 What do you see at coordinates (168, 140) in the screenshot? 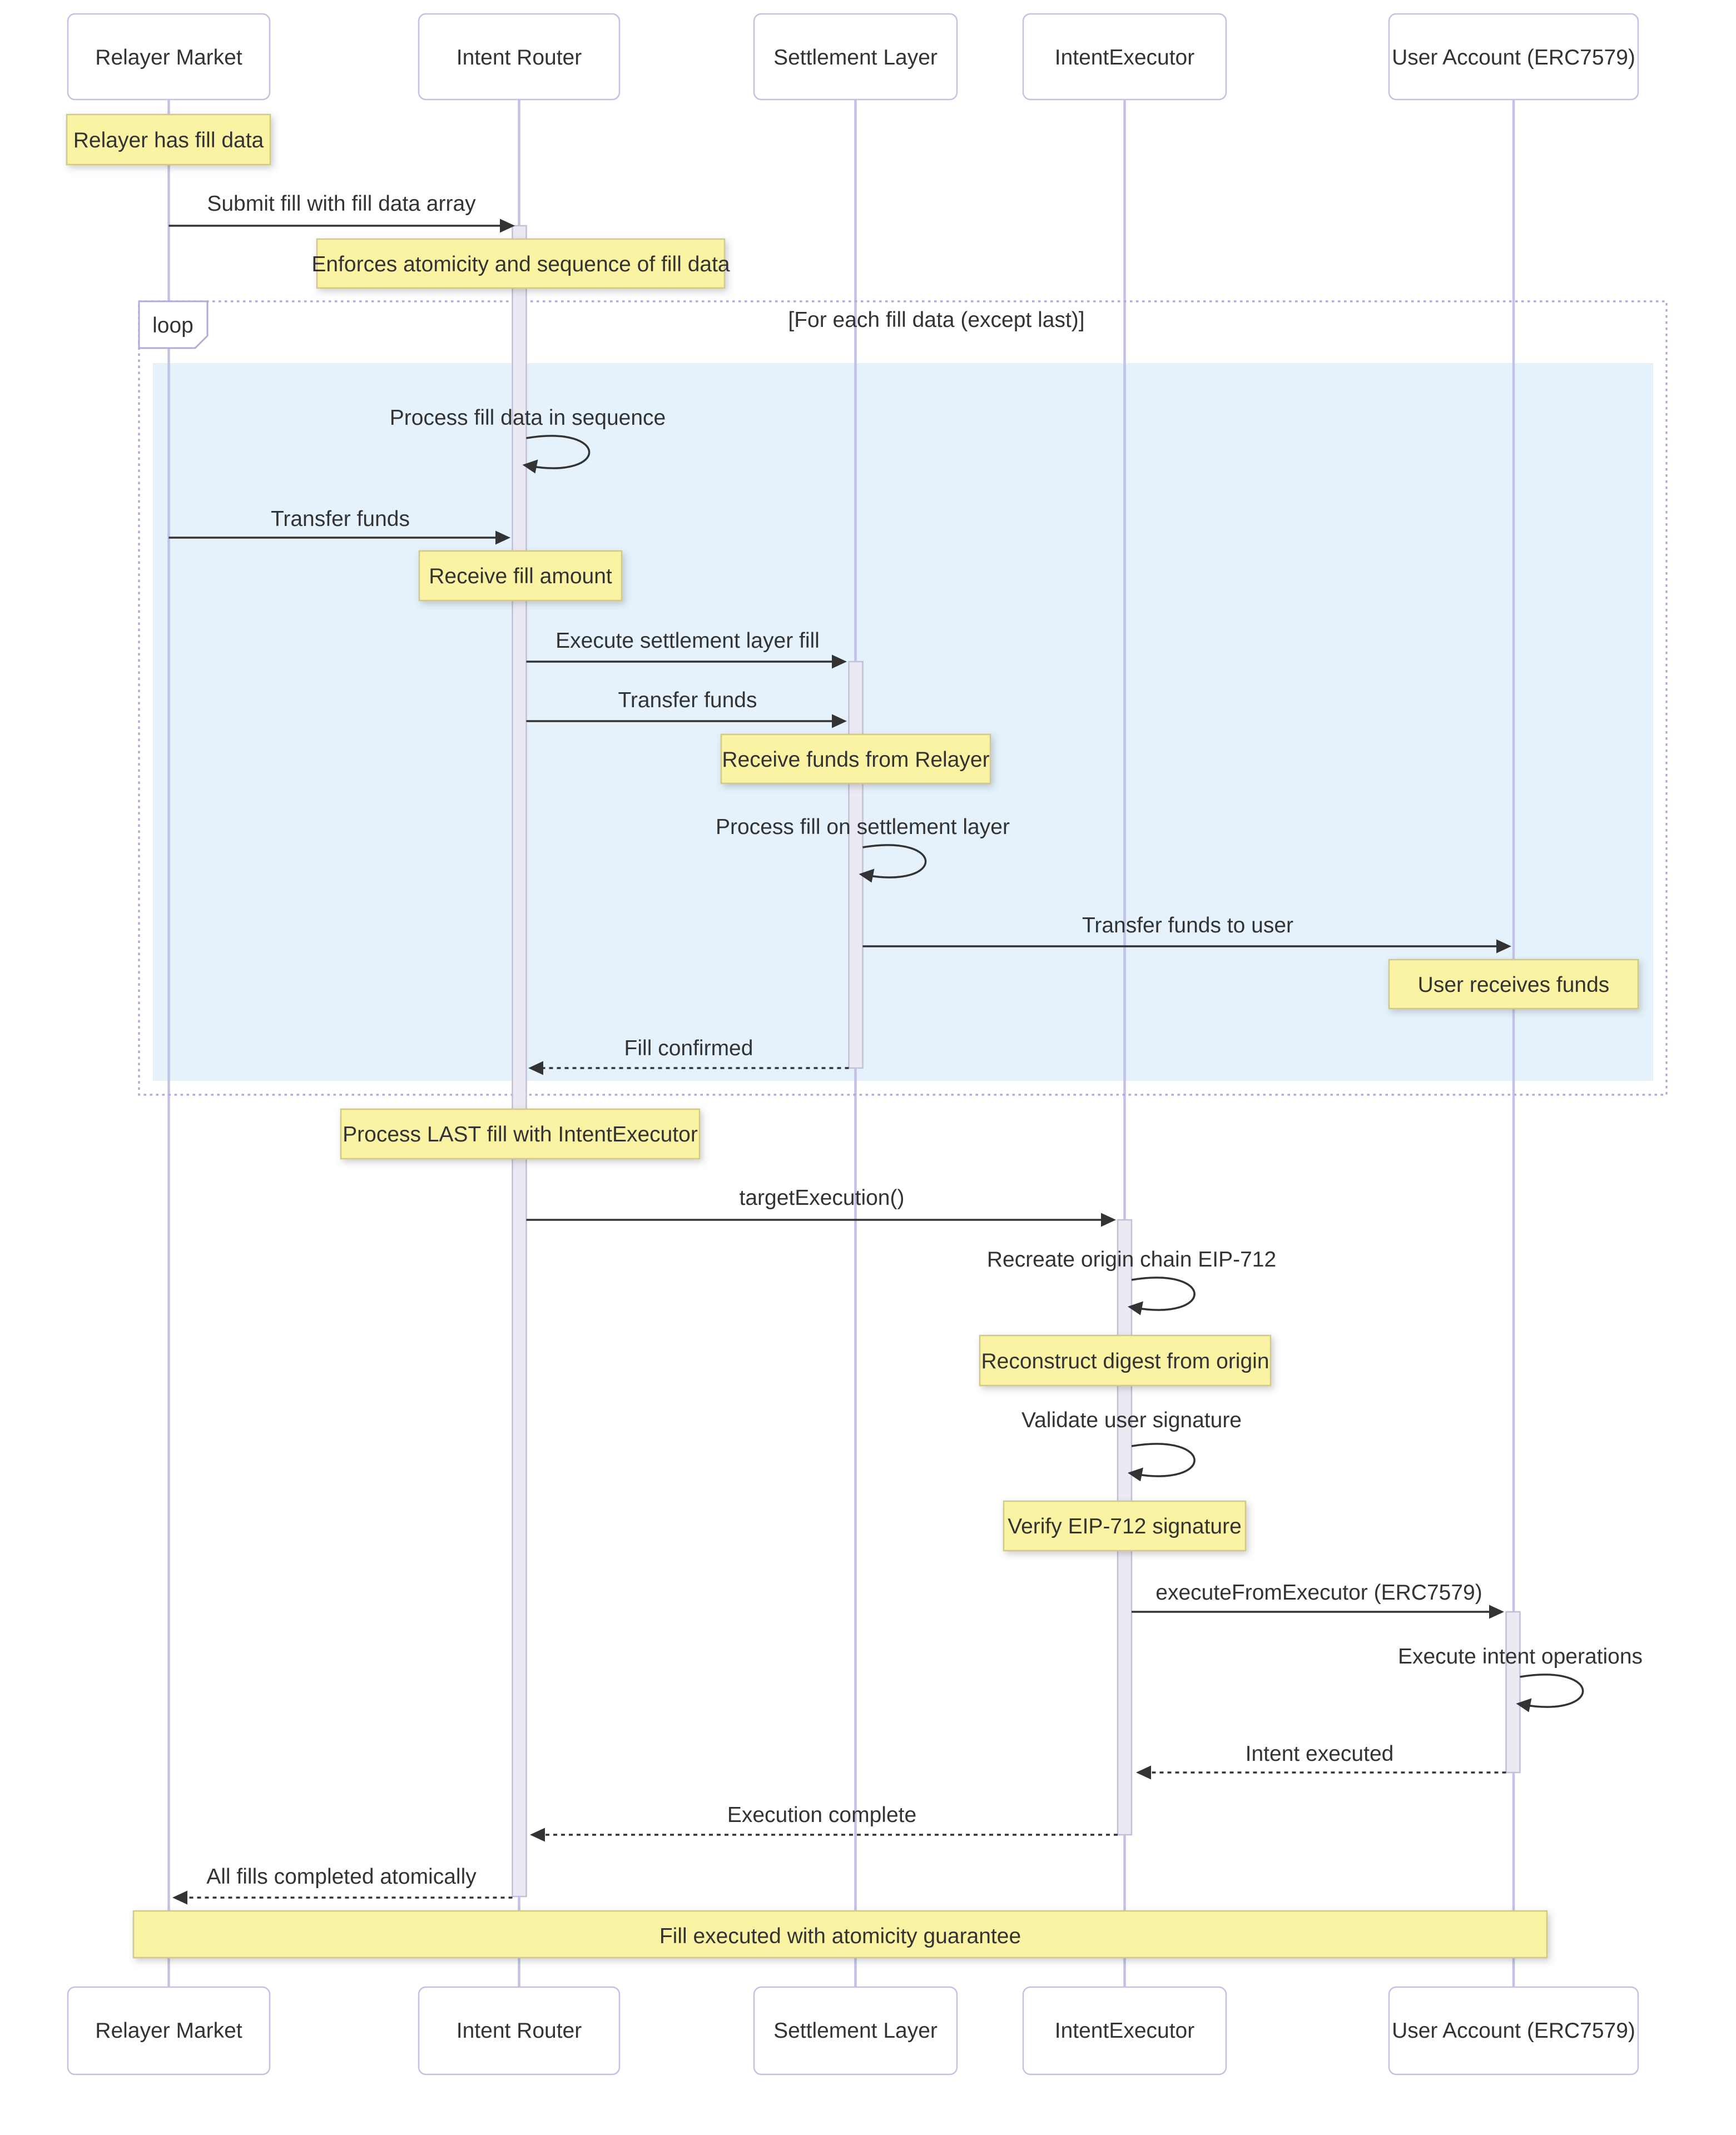
I see `svg-text: Relayer has fill data` at bounding box center [168, 140].